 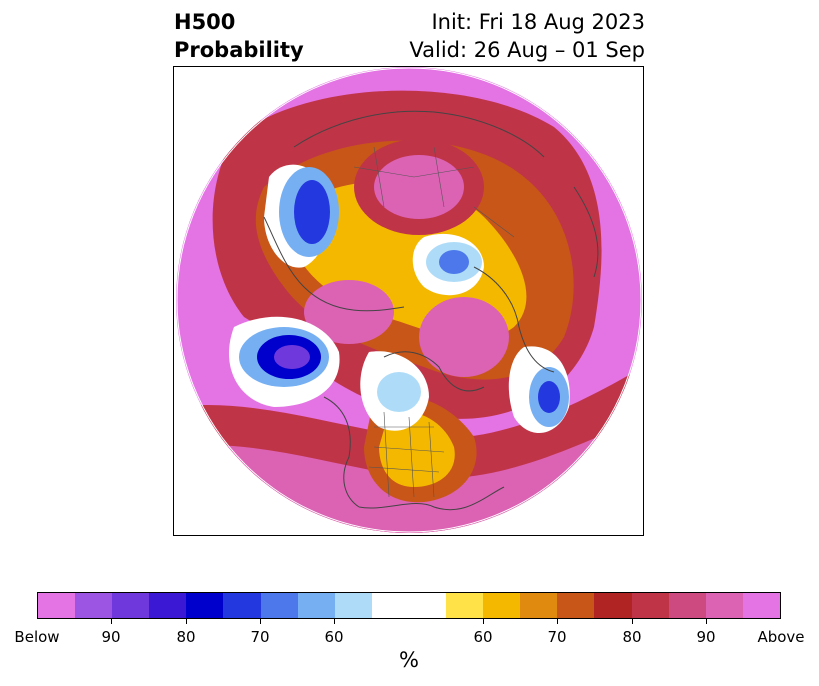 What do you see at coordinates (349, 312) in the screenshot?
I see `high-siberia` at bounding box center [349, 312].